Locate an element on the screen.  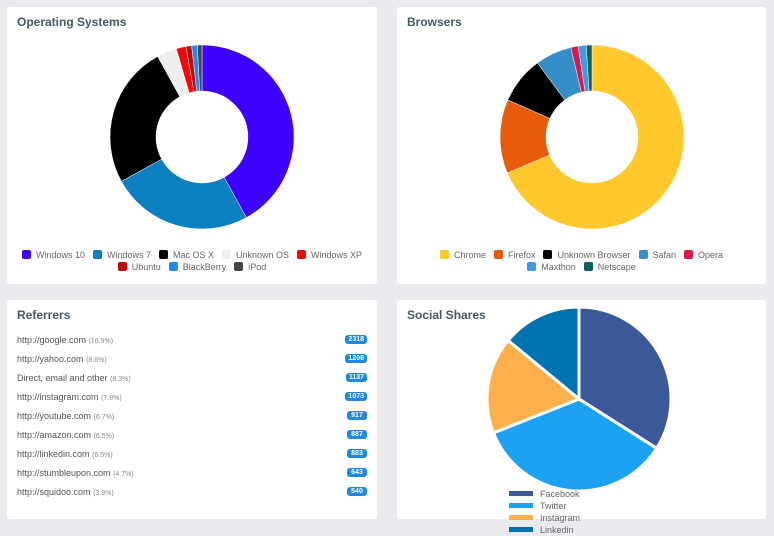
referrer-count-badge: 883 is located at coordinates (357, 453).